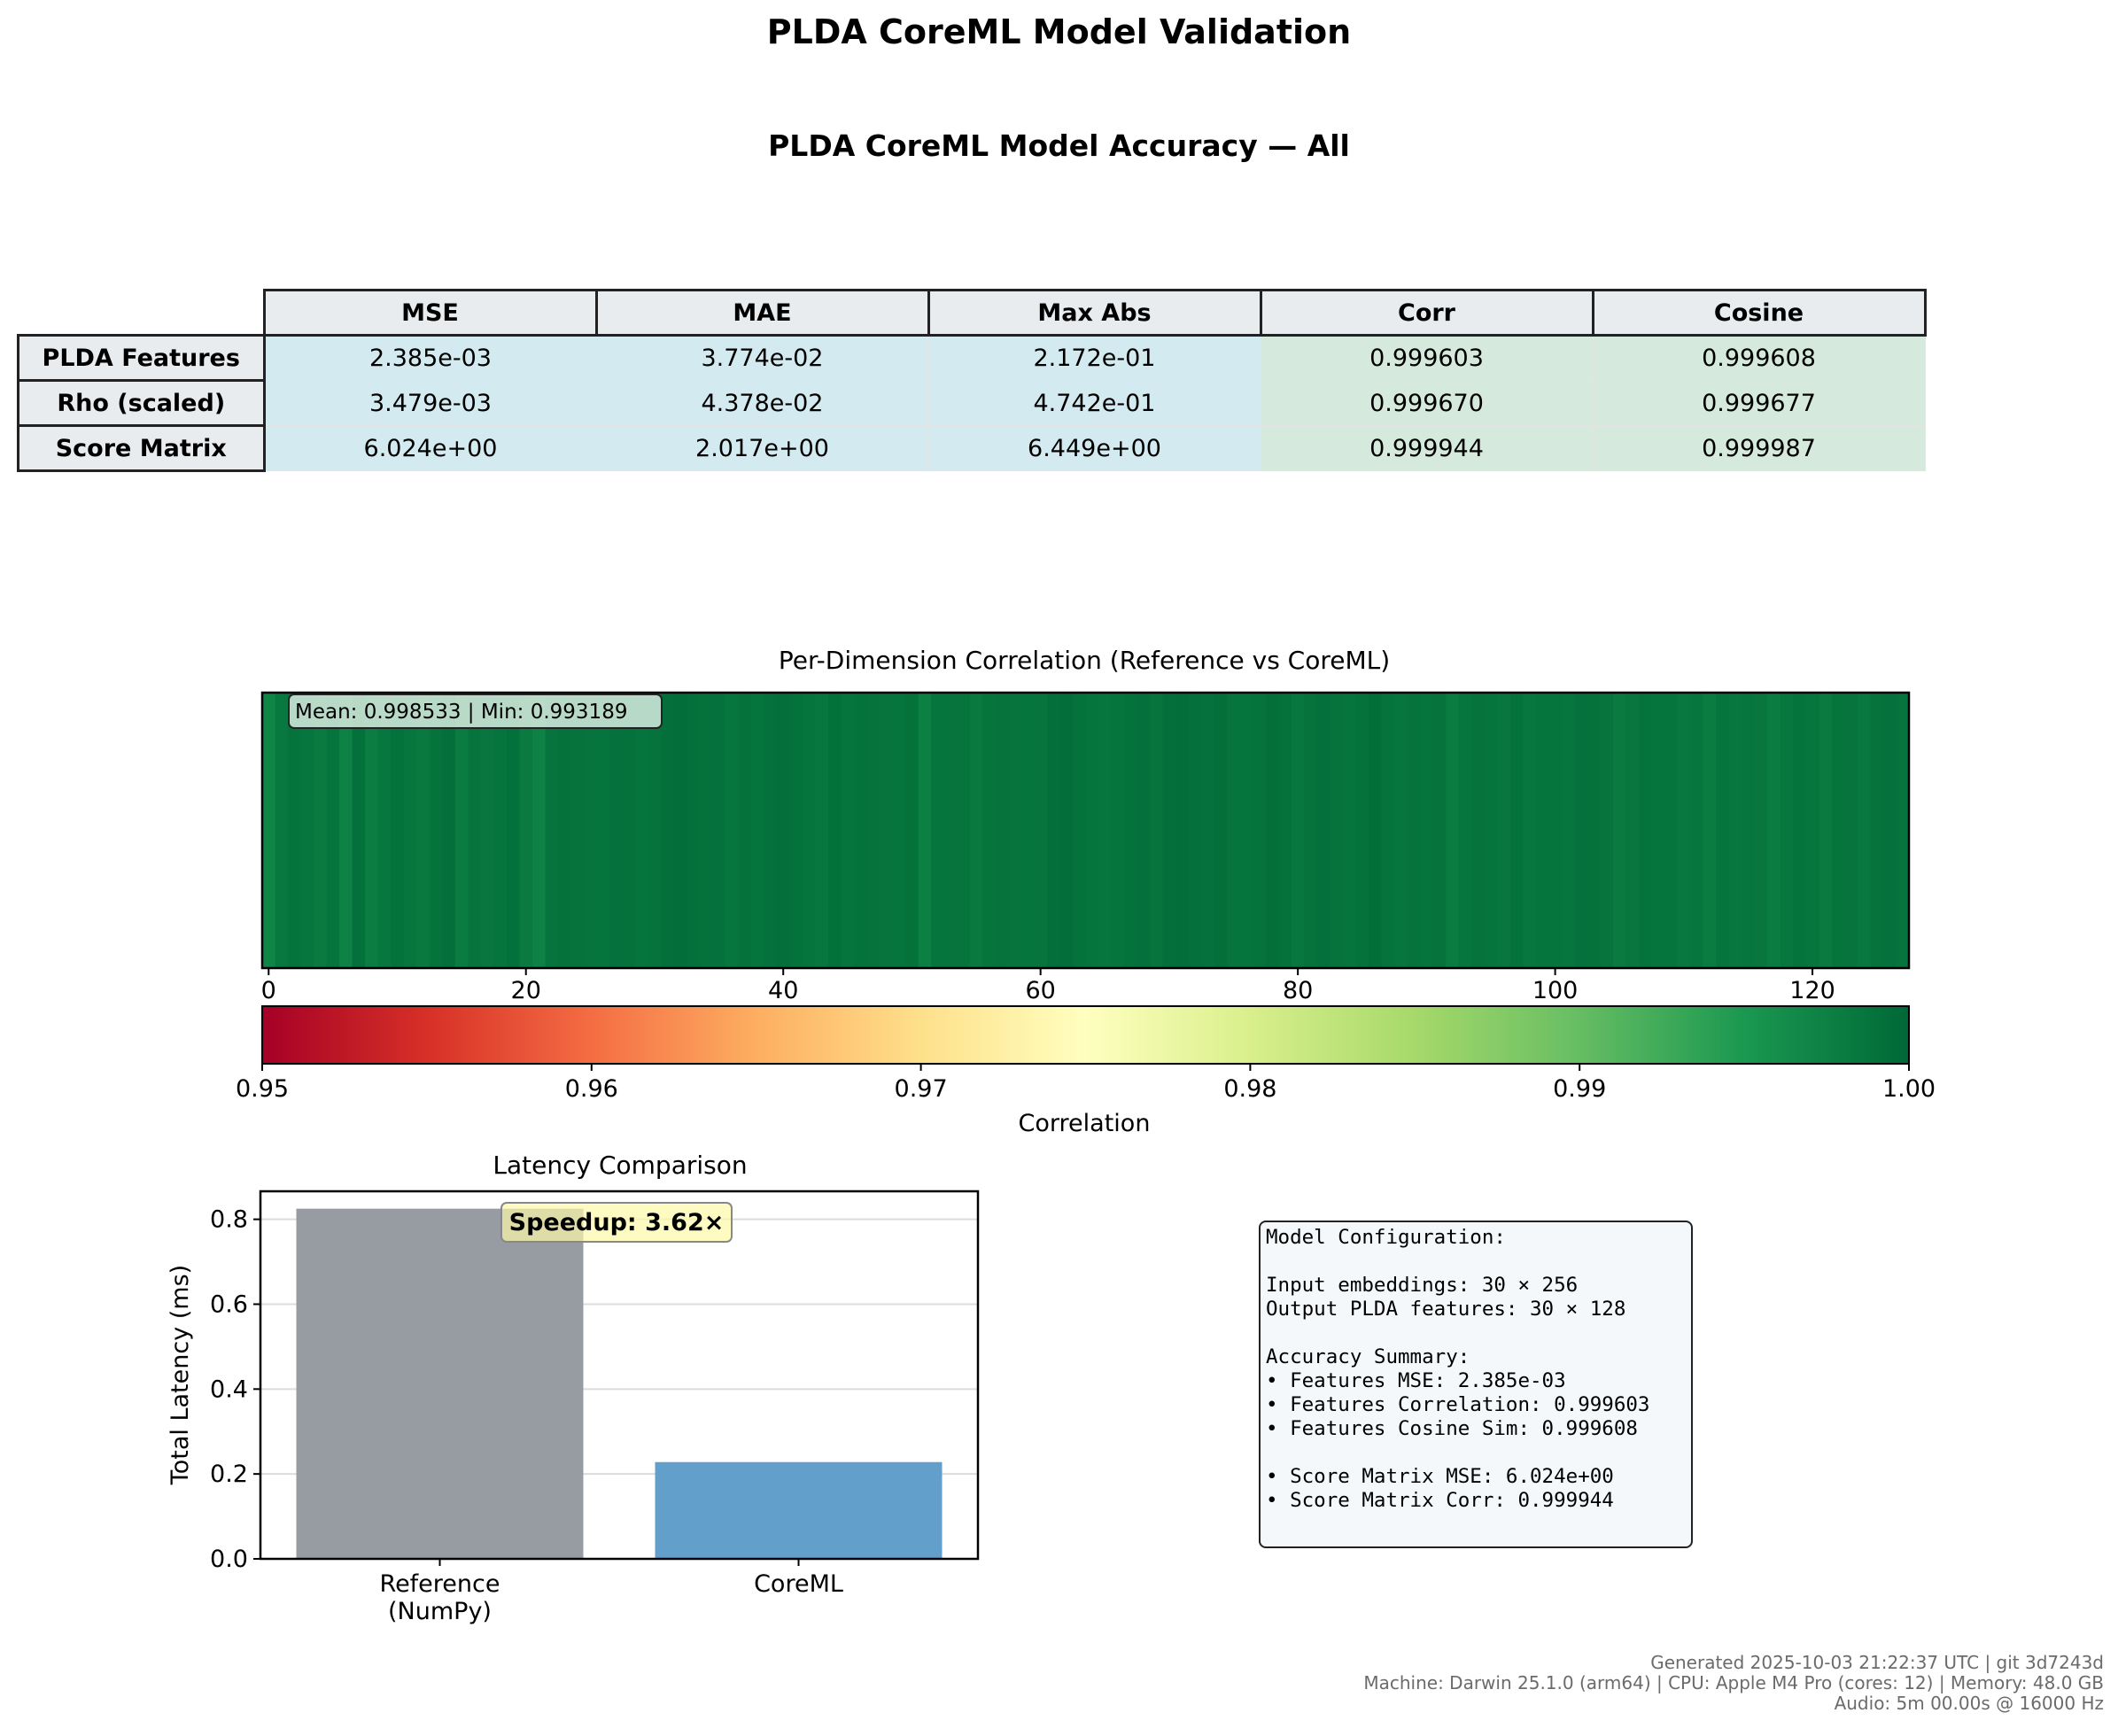  I want to click on table-corner, so click(142, 313).